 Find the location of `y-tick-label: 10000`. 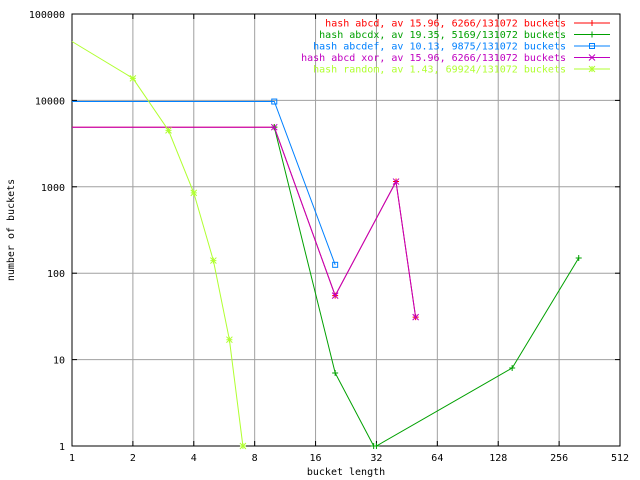

y-tick-label: 10000 is located at coordinates (50, 101).